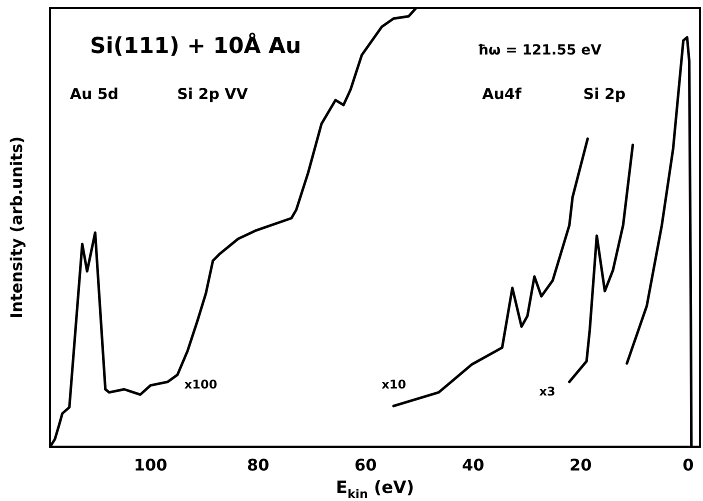 This screenshot has height=501, width=703. Describe the element at coordinates (365, 465) in the screenshot. I see `x-tick-label: 60` at that location.